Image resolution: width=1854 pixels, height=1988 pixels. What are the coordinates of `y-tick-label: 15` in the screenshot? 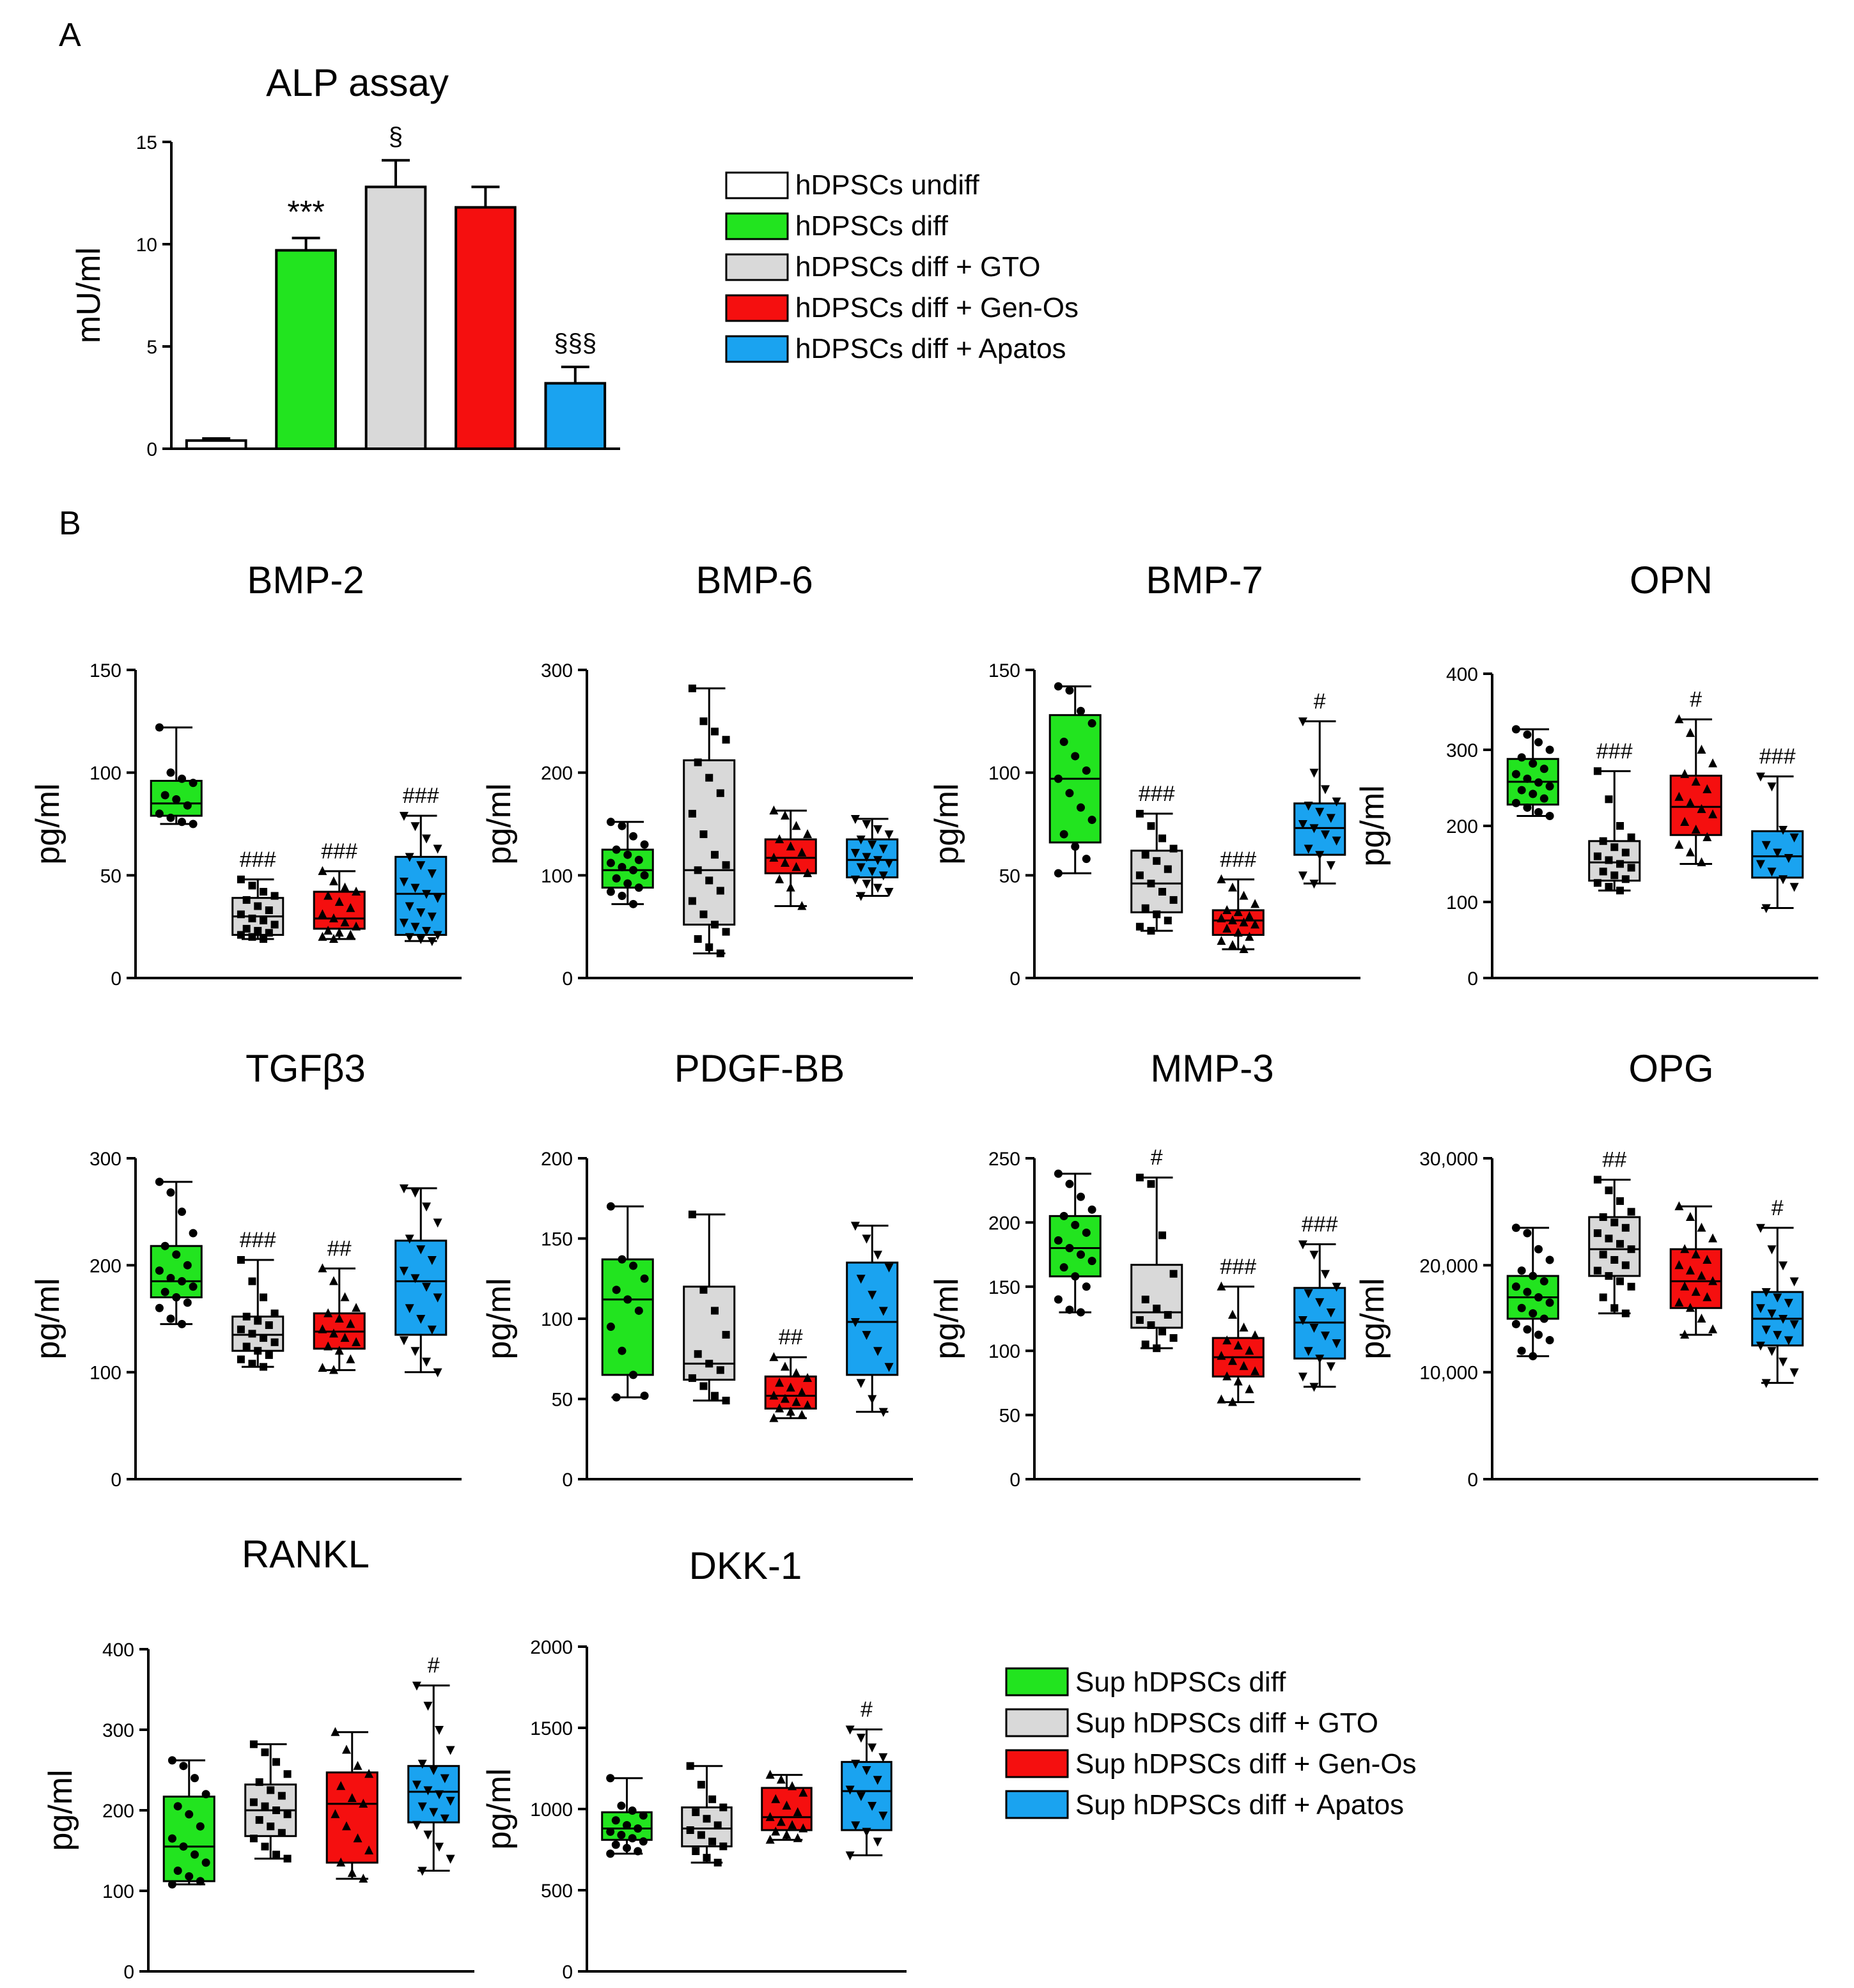 It's located at (146, 142).